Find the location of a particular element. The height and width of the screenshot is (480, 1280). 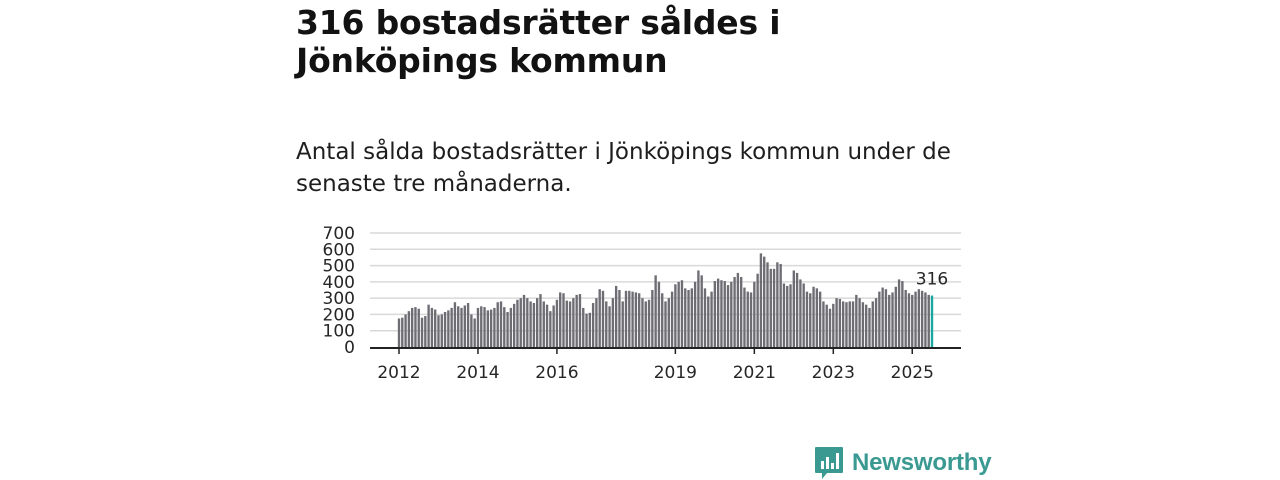

x-tick-label: 2019 is located at coordinates (675, 373).